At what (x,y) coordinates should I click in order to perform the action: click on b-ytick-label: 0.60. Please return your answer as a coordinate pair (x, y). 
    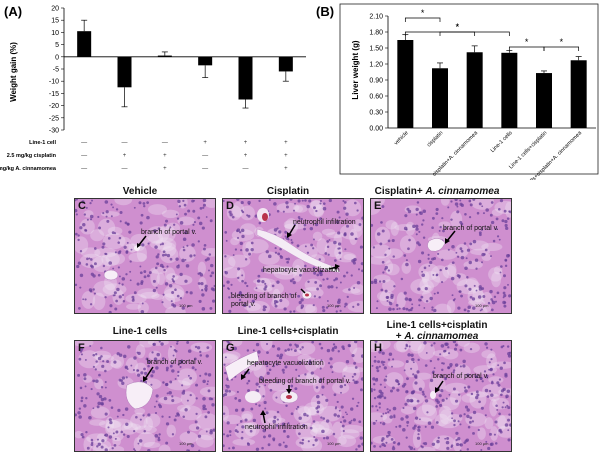
    Looking at the image, I should click on (376, 97).